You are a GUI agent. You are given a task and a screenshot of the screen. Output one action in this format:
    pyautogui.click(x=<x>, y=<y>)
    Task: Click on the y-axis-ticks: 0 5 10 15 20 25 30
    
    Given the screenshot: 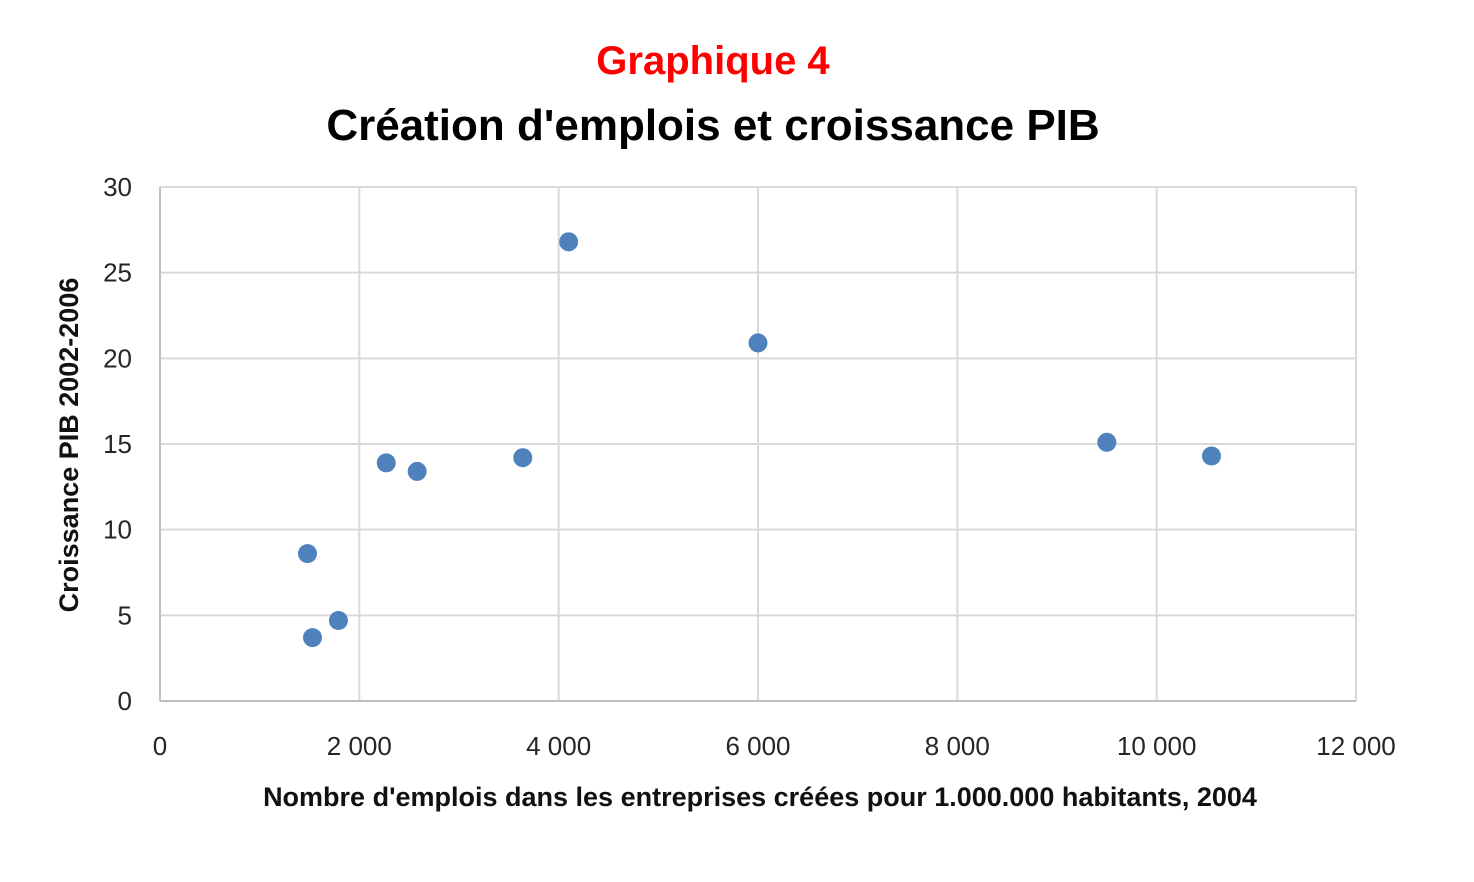 What is the action you would take?
    pyautogui.click(x=117, y=444)
    